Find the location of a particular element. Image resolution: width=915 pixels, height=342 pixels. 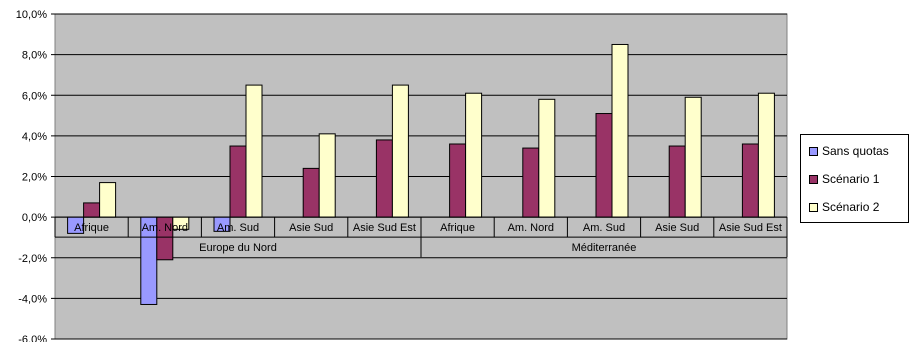

legend-item-scenario-2: Scénario 2 is located at coordinates (844, 207).